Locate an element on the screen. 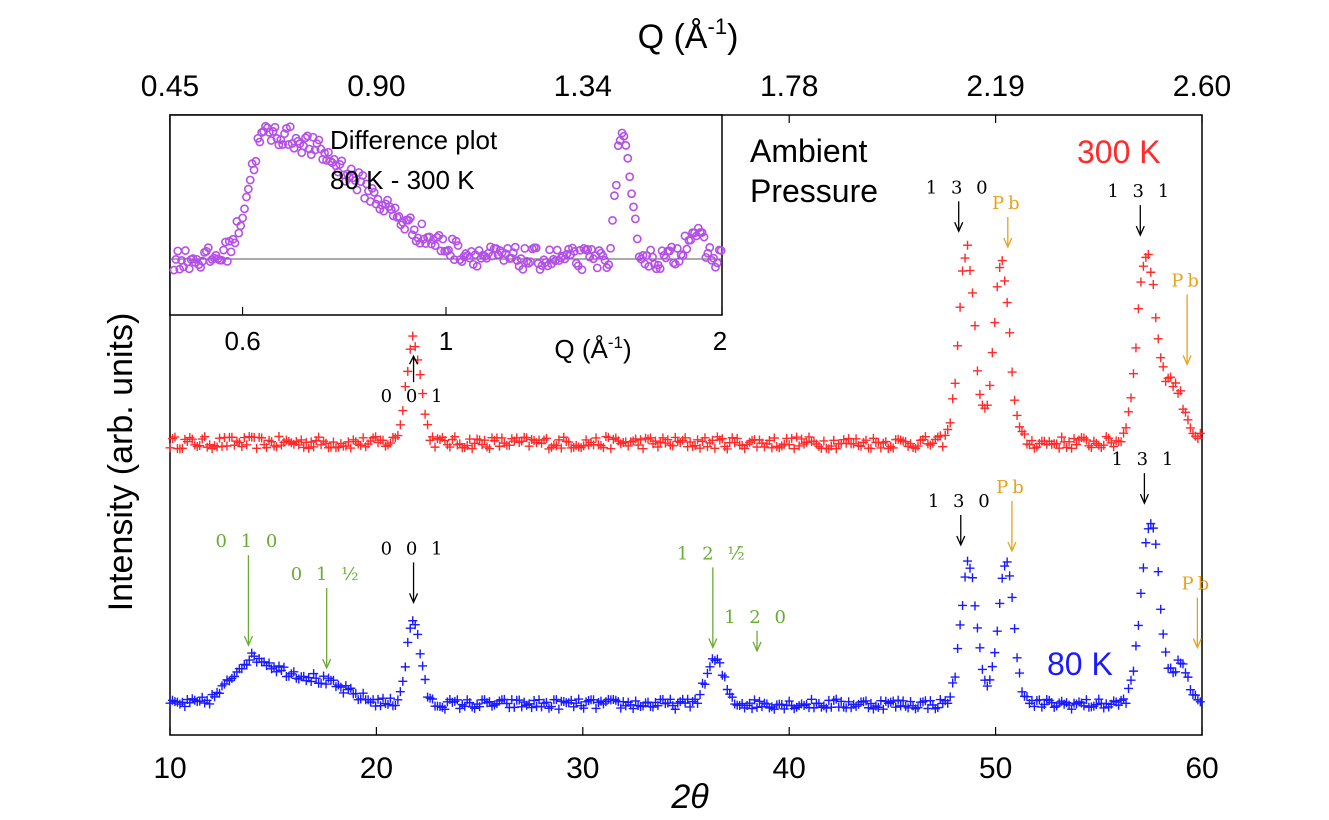  condition-line1: Ambient is located at coordinates (809, 151).